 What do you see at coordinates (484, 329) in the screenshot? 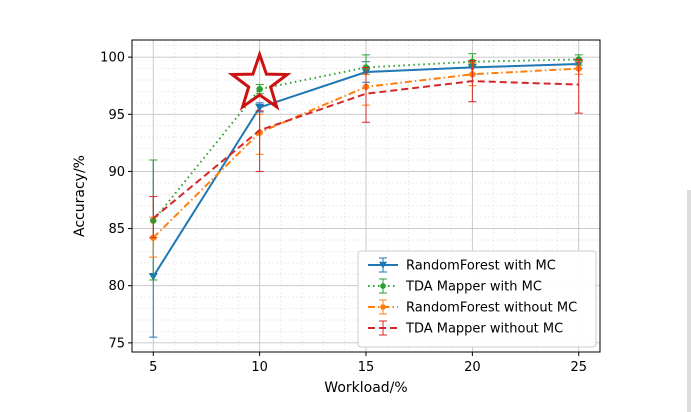
I see `legend-label: TDA Mapper without MC` at bounding box center [484, 329].